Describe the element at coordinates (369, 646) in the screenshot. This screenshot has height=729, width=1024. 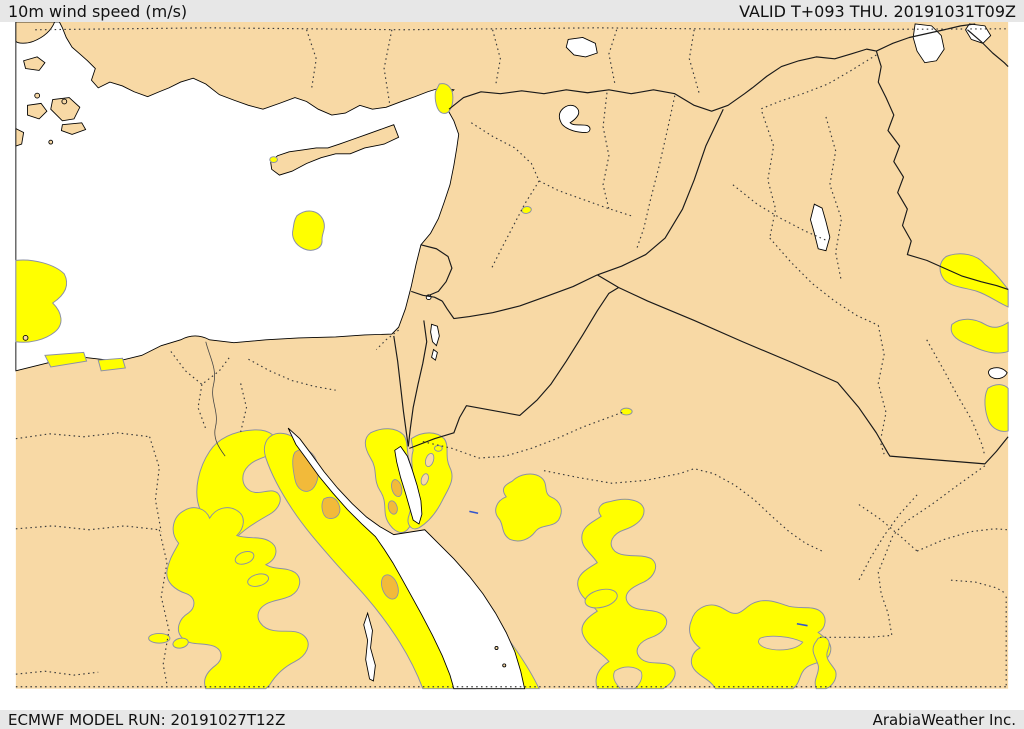
I see `lake-nasser` at that location.